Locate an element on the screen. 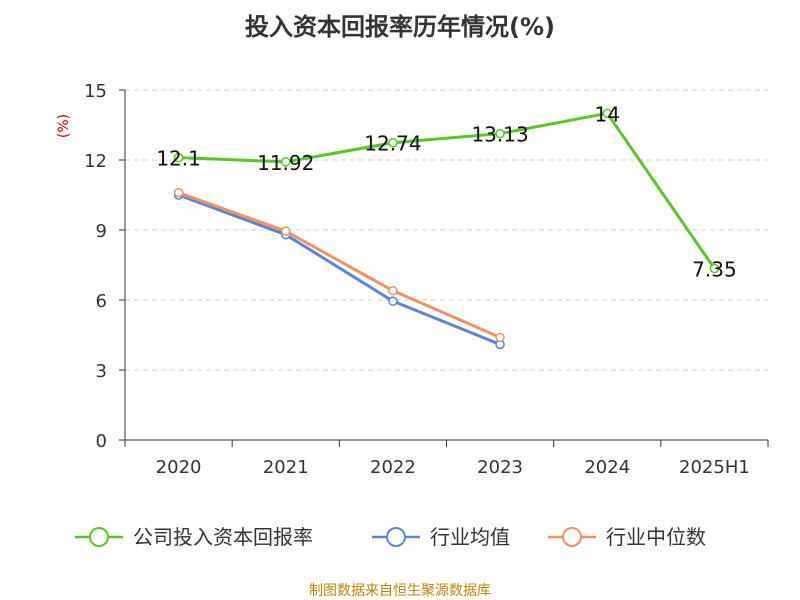 The image size is (800, 600). data-label: 13.13 is located at coordinates (499, 135).